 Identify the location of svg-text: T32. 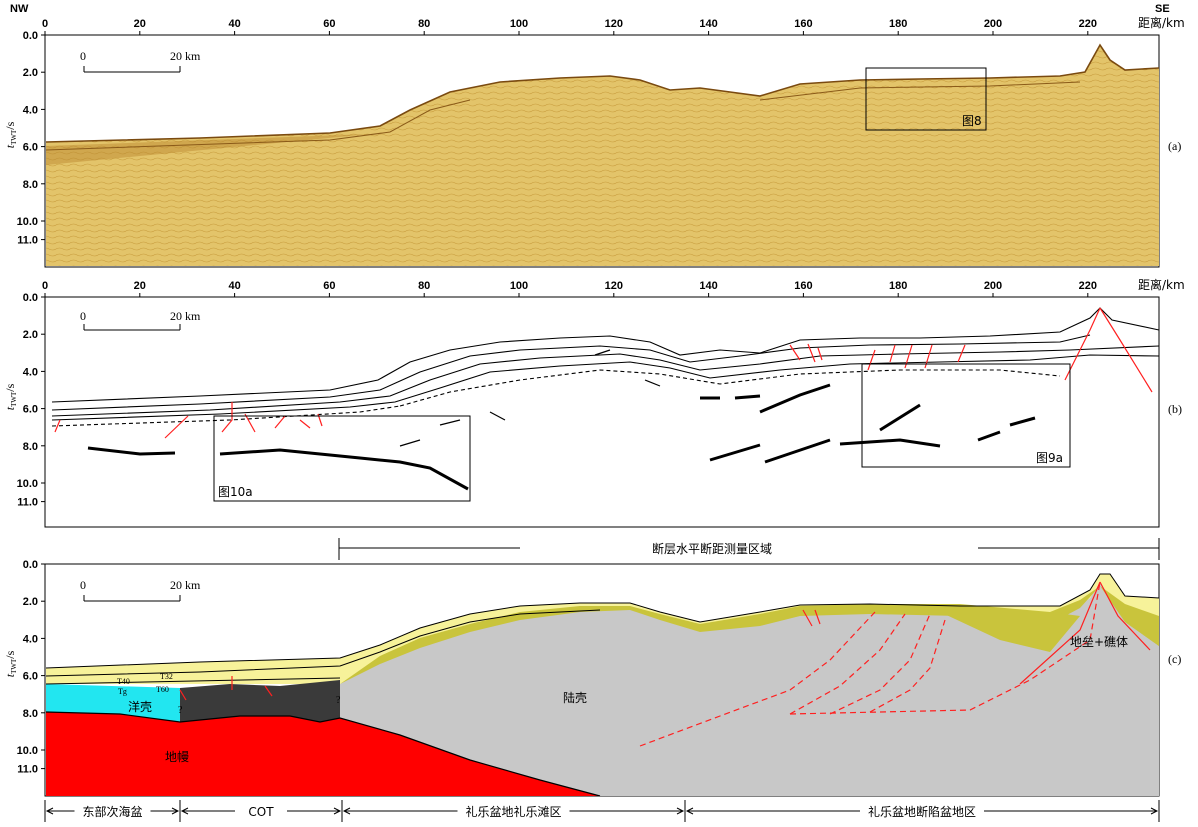
(166, 676).